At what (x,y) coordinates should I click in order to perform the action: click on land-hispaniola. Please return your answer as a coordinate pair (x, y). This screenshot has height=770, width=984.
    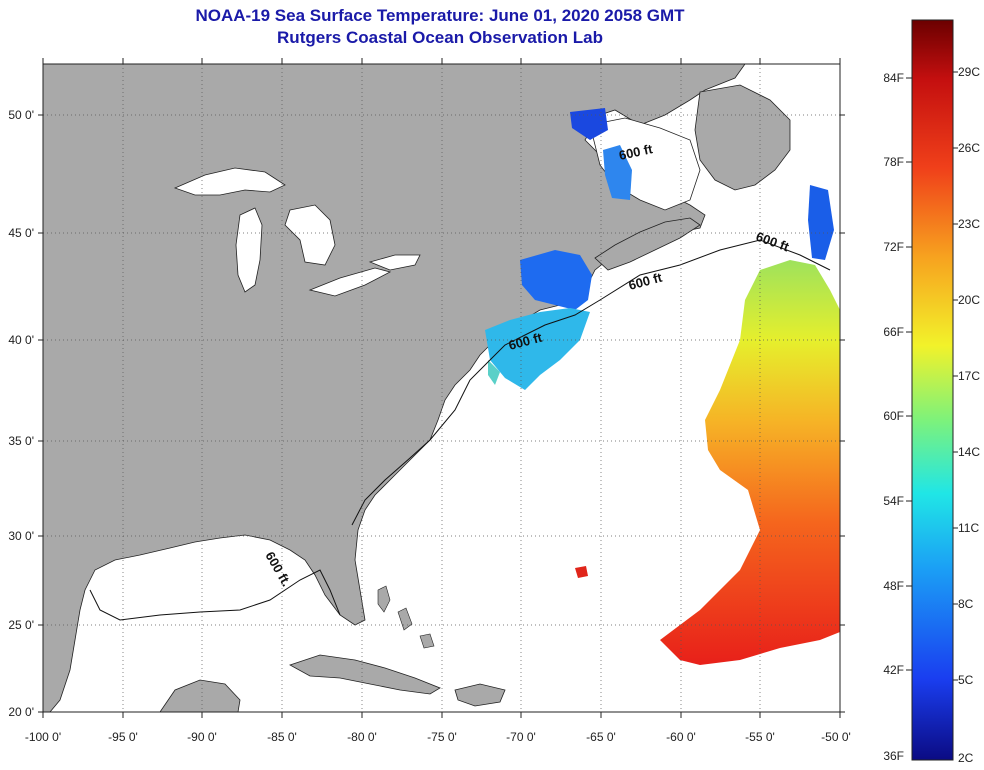
    Looking at the image, I should click on (480, 695).